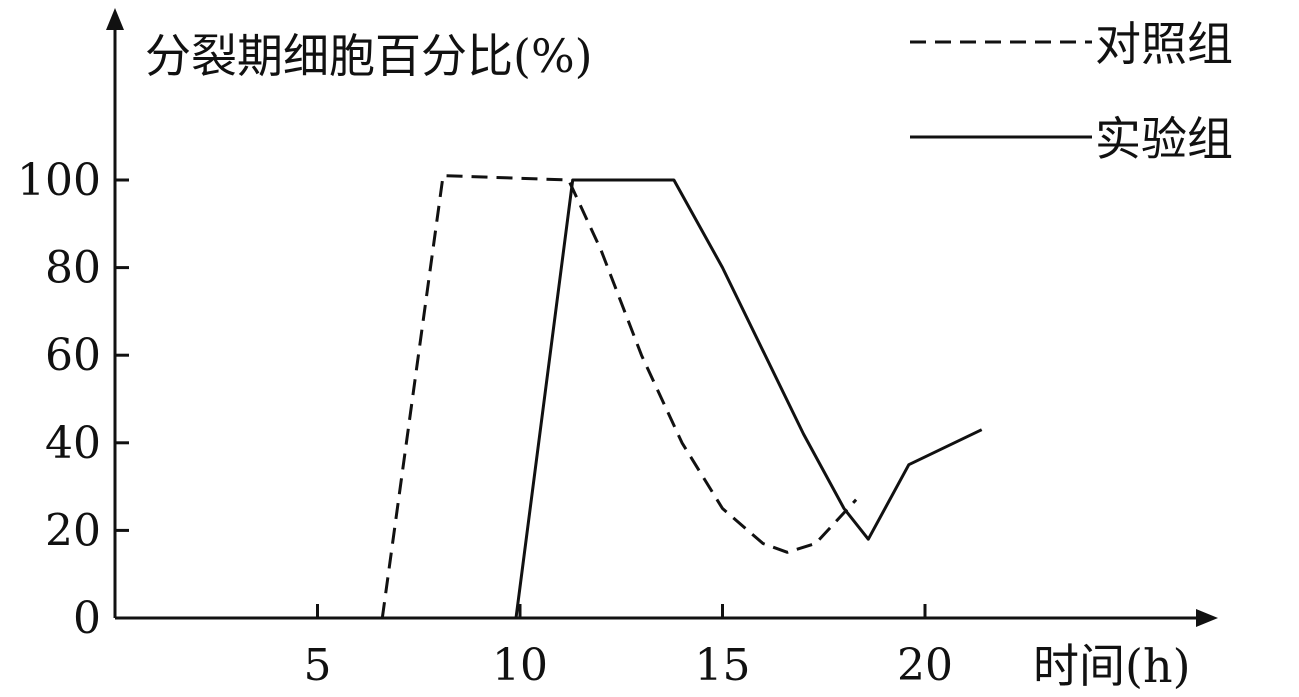 The height and width of the screenshot is (697, 1299). Describe the element at coordinates (1164, 139) in the screenshot. I see `legend-label-experimental: 实验组` at that location.